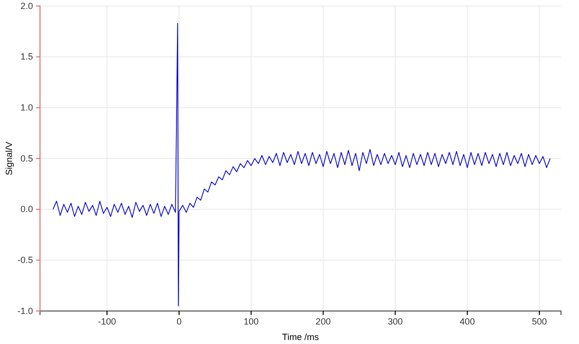 The height and width of the screenshot is (344, 579). What do you see at coordinates (179, 321) in the screenshot?
I see `x-tick-label: 0` at bounding box center [179, 321].